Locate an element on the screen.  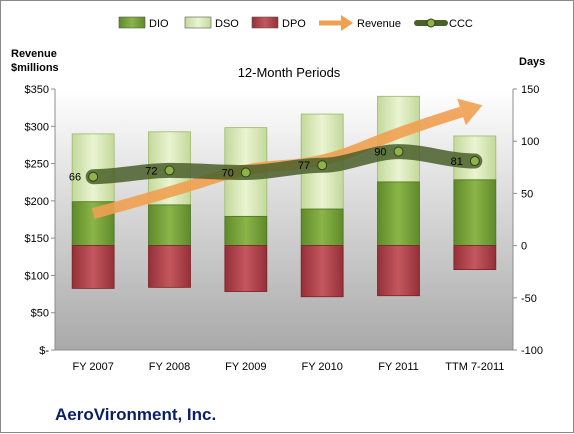
legend-label: Revenue is located at coordinates (379, 24).